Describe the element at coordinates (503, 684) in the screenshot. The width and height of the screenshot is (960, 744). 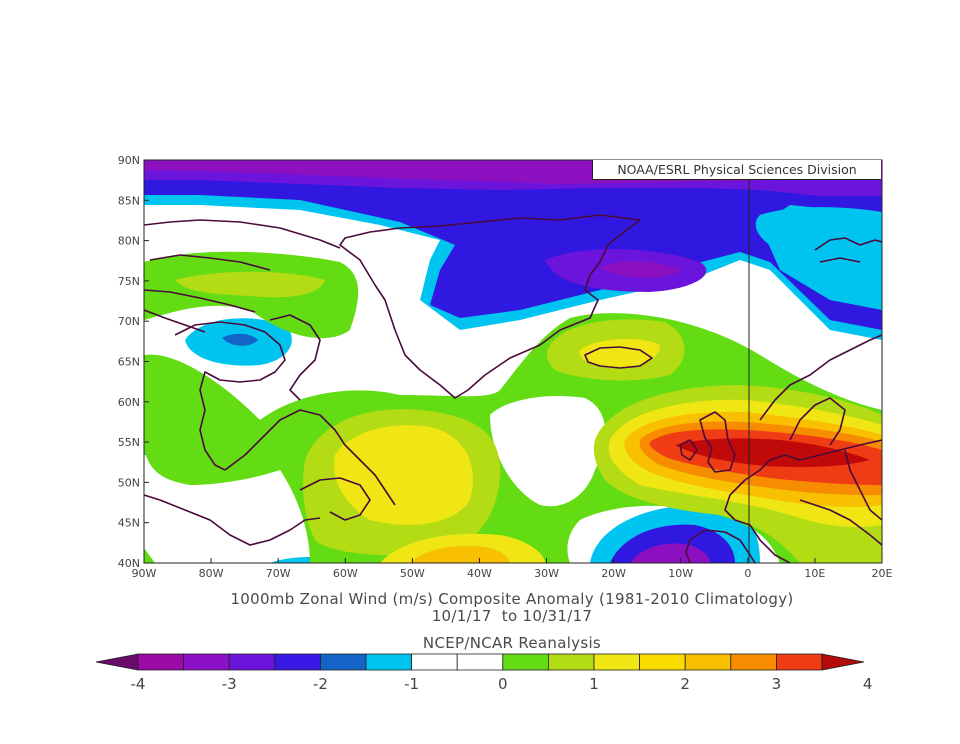
I see `colorbar-tick-label: 0` at that location.